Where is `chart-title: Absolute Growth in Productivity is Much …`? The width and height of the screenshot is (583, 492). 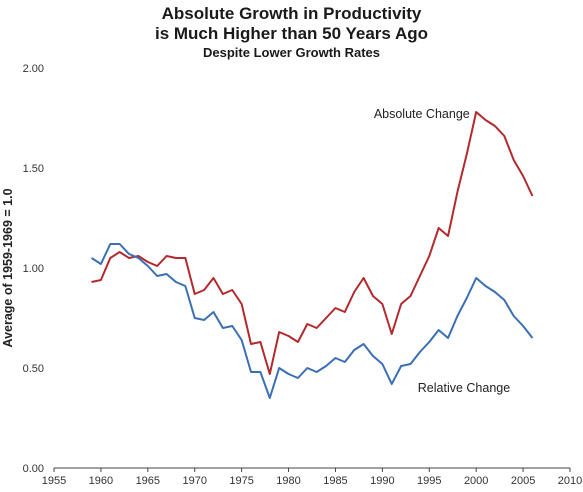
chart-title: Absolute Growth in Productivity is Much … is located at coordinates (291, 33).